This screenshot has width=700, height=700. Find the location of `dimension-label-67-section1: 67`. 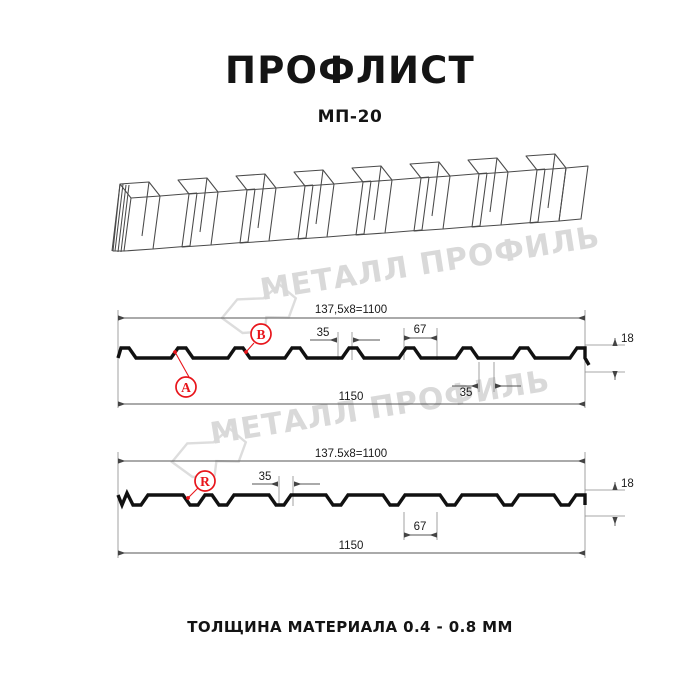

dimension-label-67-section1: 67 is located at coordinates (420, 330).